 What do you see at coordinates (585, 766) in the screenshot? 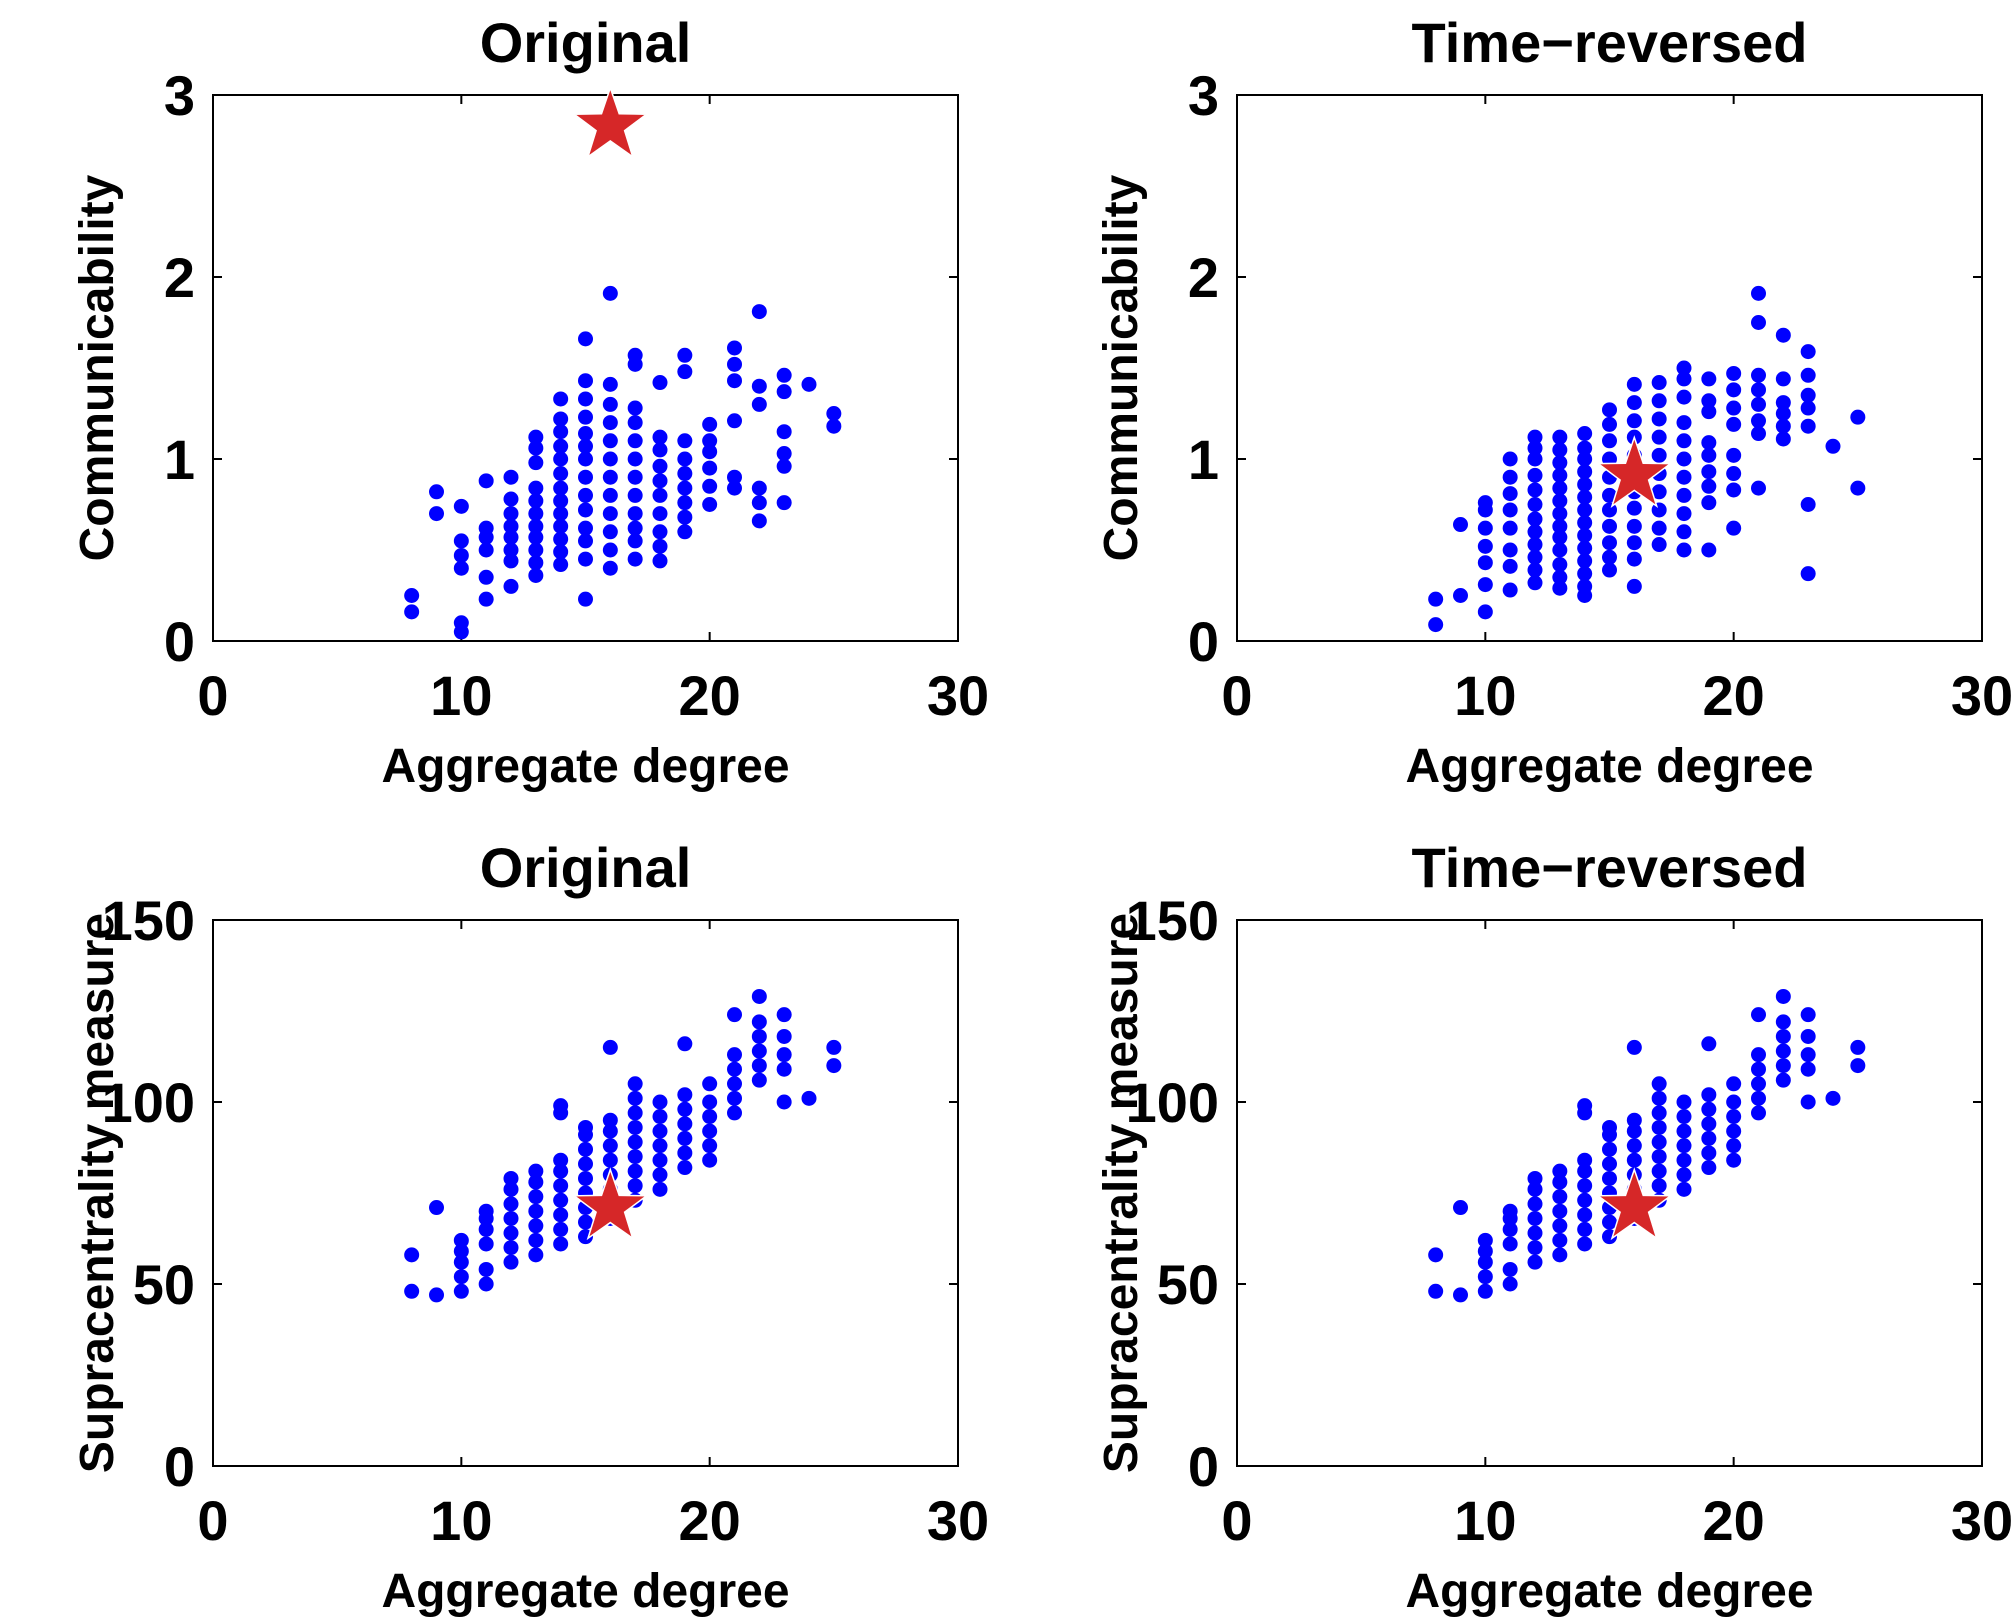
I see `x-axis-label: Aggregate degree` at bounding box center [585, 766].